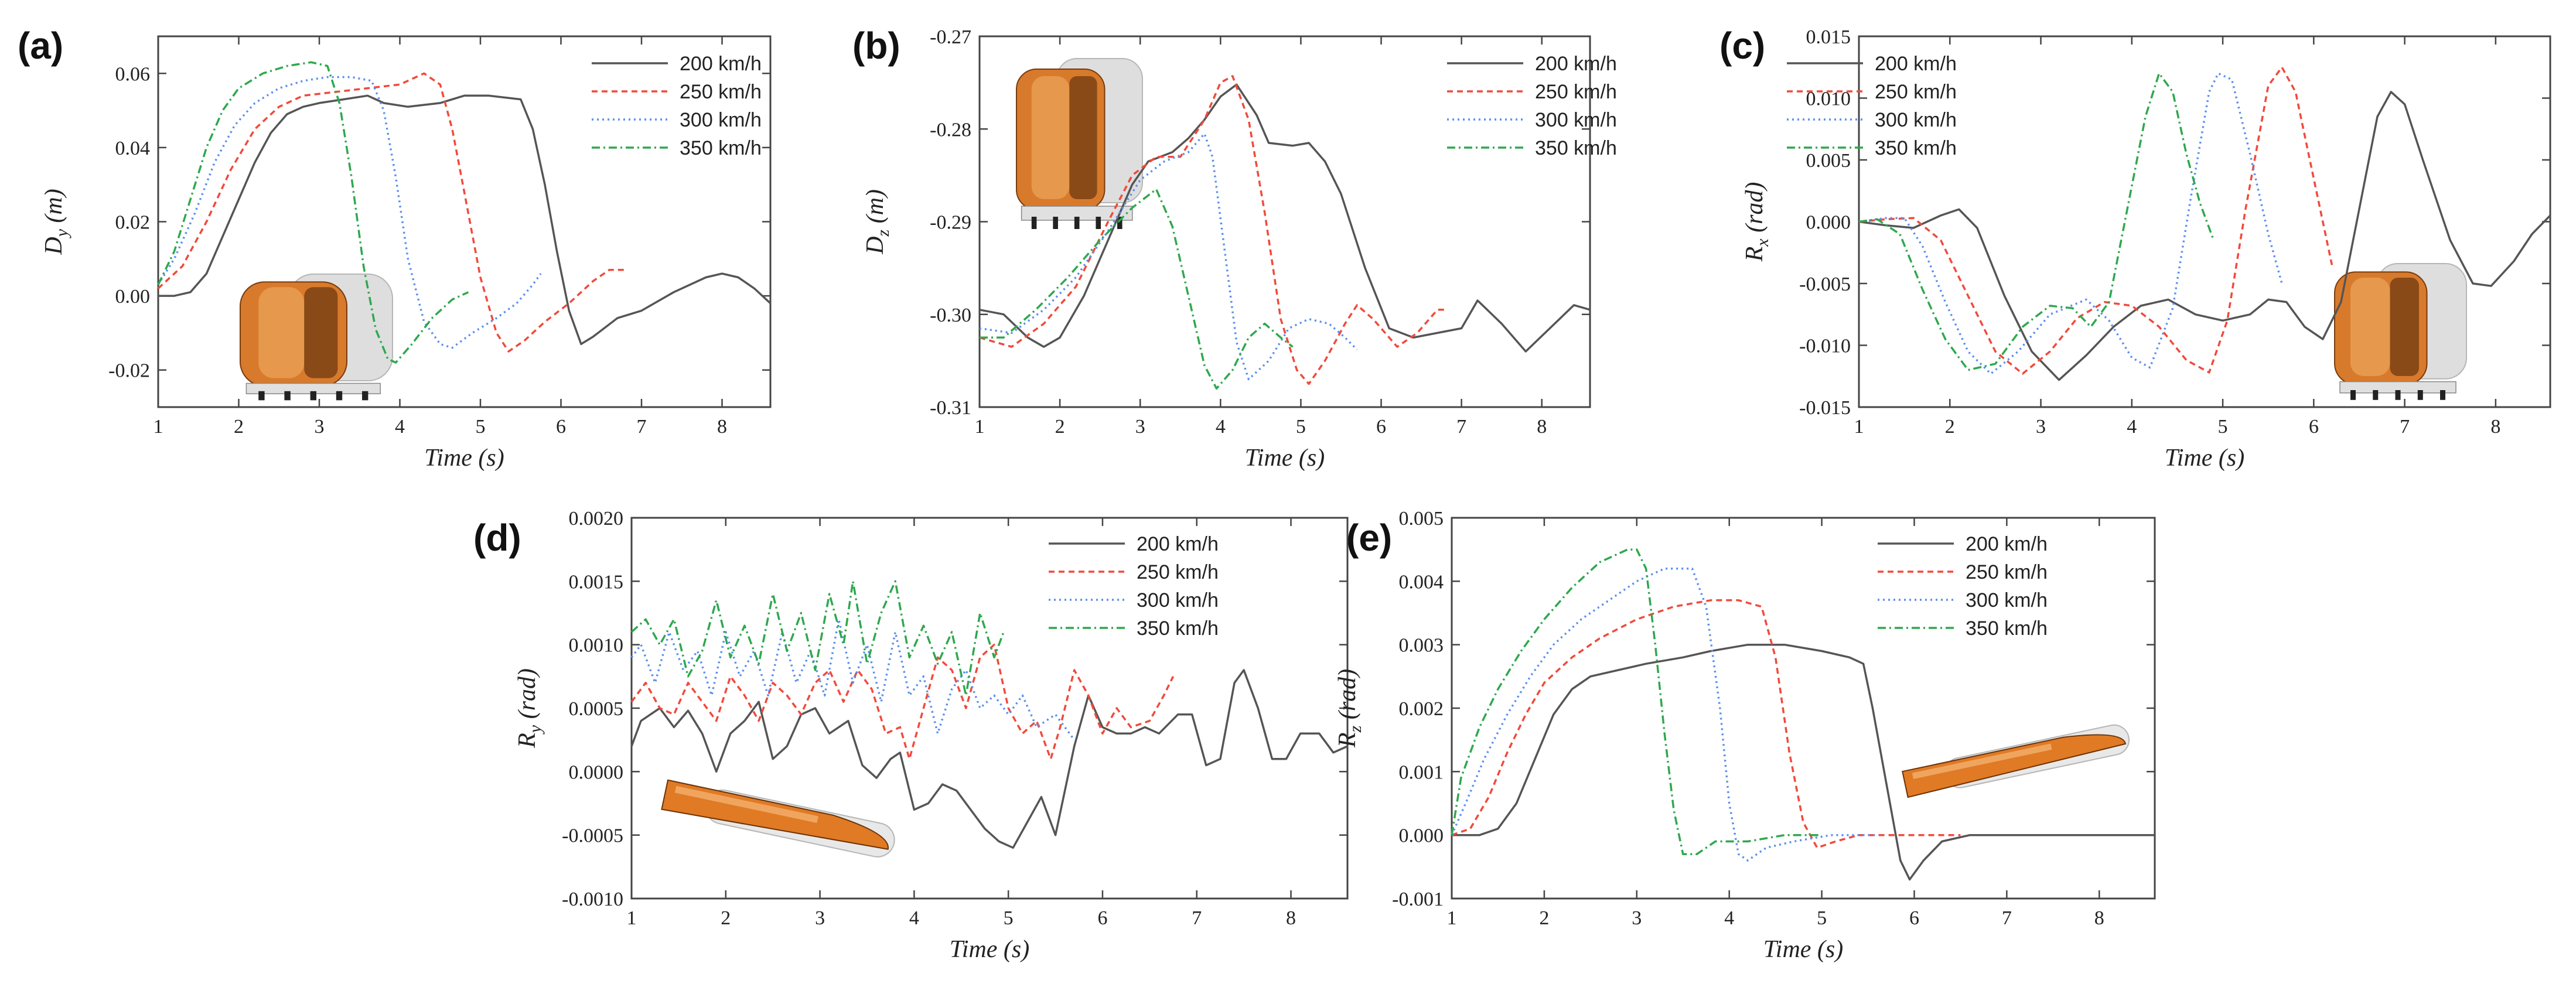  What do you see at coordinates (1742, 46) in the screenshot?
I see `panel-label: (c)` at bounding box center [1742, 46].